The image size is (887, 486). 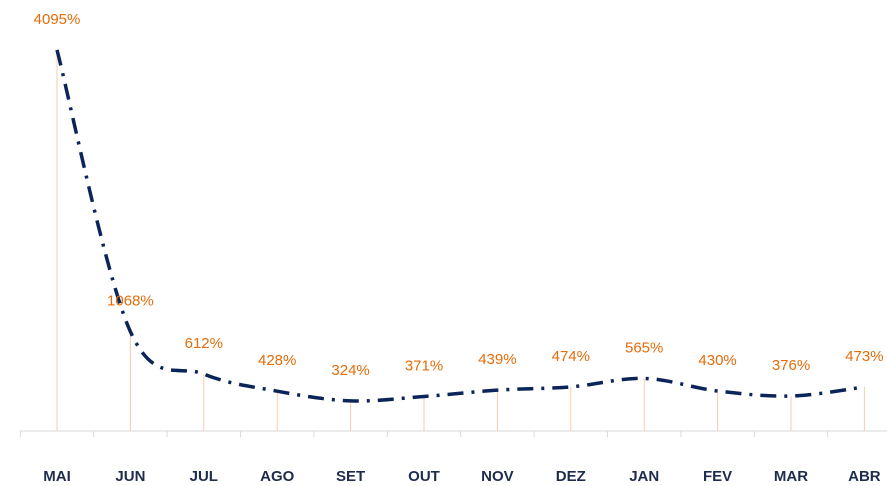 What do you see at coordinates (204, 476) in the screenshot?
I see `x-tick-label: JUL` at bounding box center [204, 476].